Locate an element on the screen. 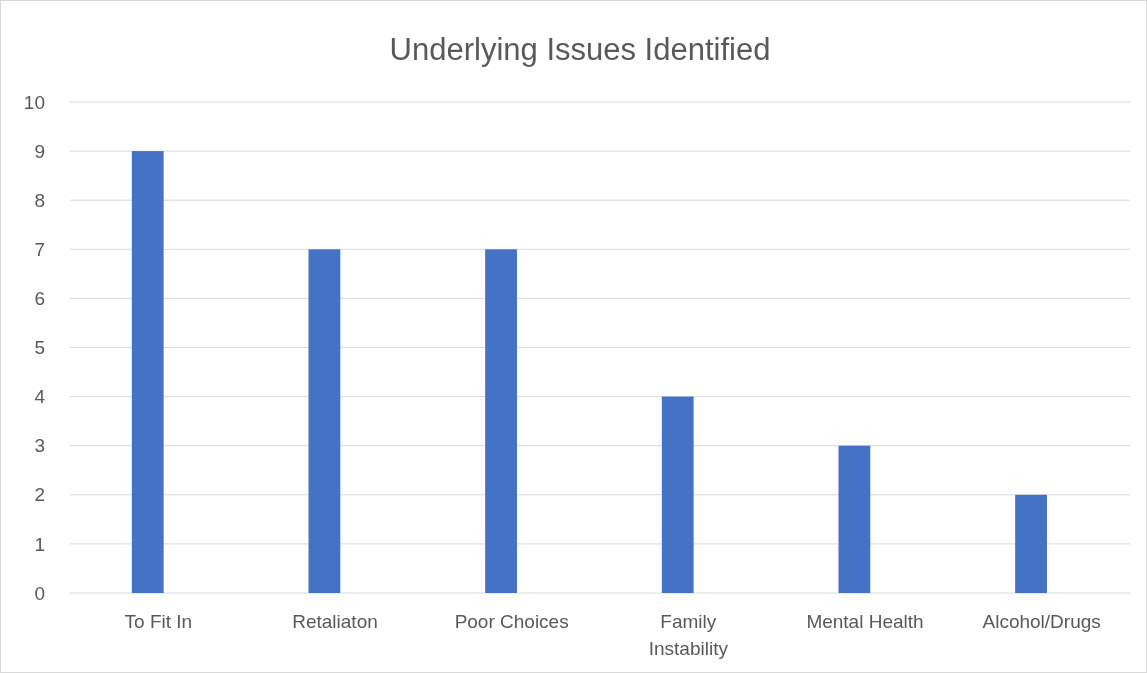 Image resolution: width=1147 pixels, height=673 pixels. y-tick-label: 3 is located at coordinates (39, 446).